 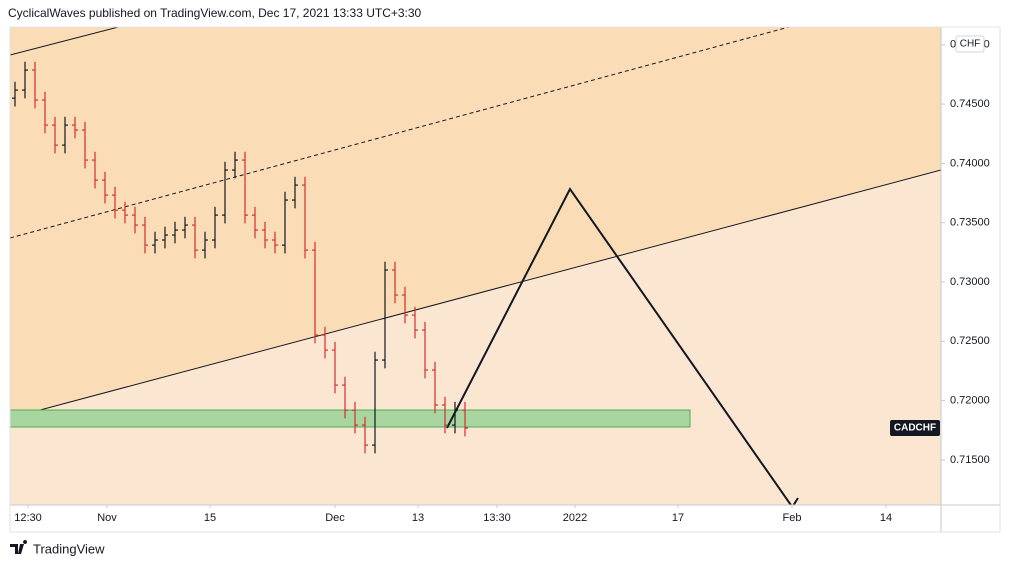 What do you see at coordinates (497, 518) in the screenshot?
I see `x-tick-label: 13:30` at bounding box center [497, 518].